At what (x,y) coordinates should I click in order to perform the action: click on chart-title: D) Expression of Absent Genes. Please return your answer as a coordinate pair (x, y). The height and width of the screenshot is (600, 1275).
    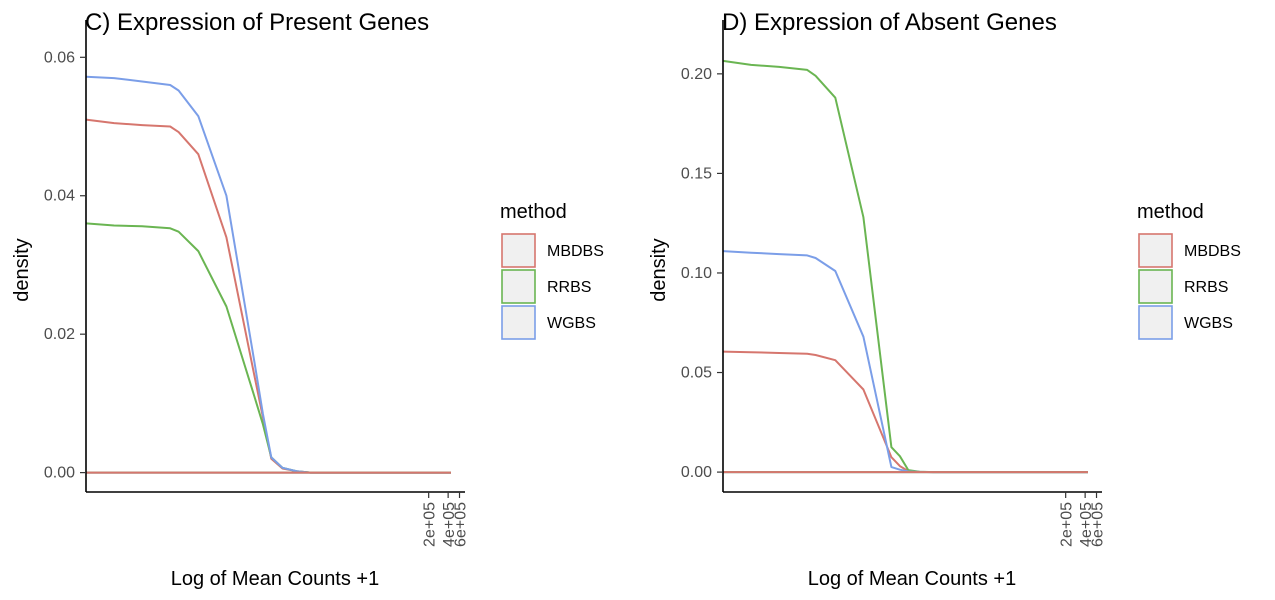
    Looking at the image, I should click on (889, 22).